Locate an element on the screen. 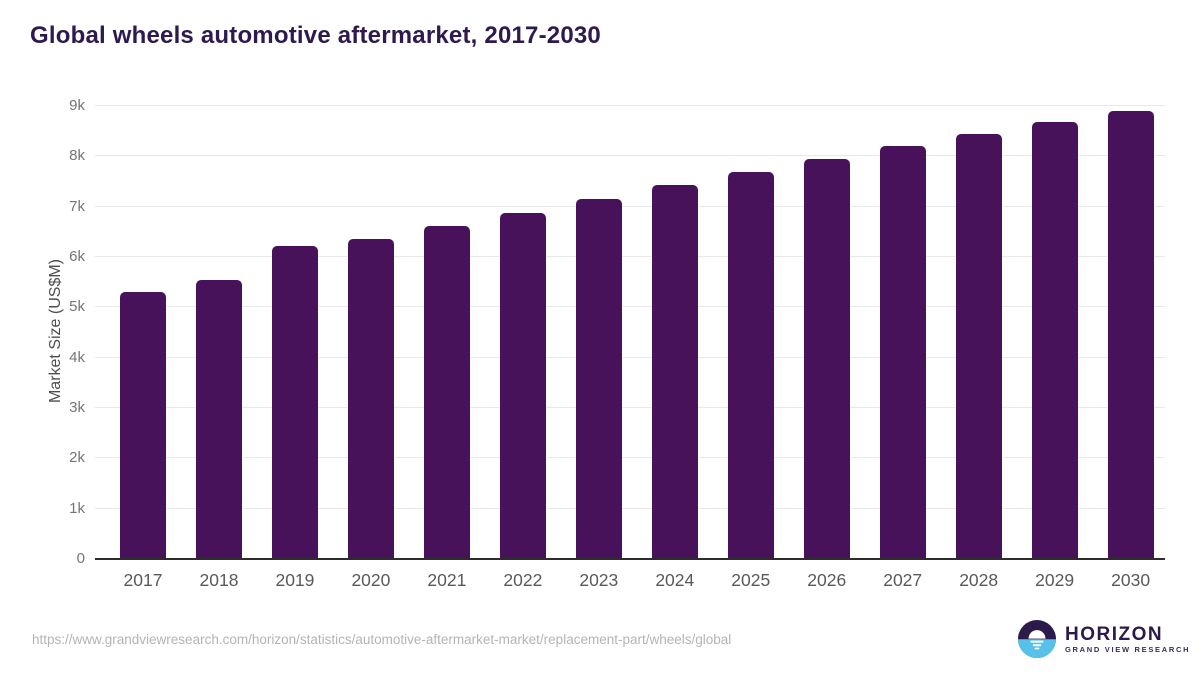 Image resolution: width=1200 pixels, height=675 pixels. x-tick-2030: 2030 is located at coordinates (1131, 580).